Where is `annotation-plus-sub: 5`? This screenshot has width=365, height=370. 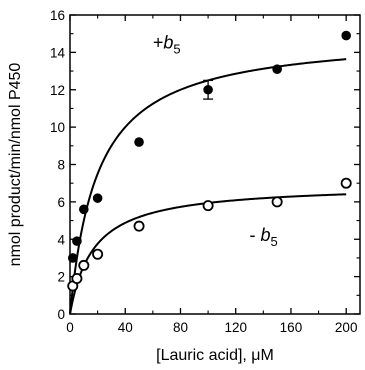 annotation-plus-sub: 5 is located at coordinates (176, 49).